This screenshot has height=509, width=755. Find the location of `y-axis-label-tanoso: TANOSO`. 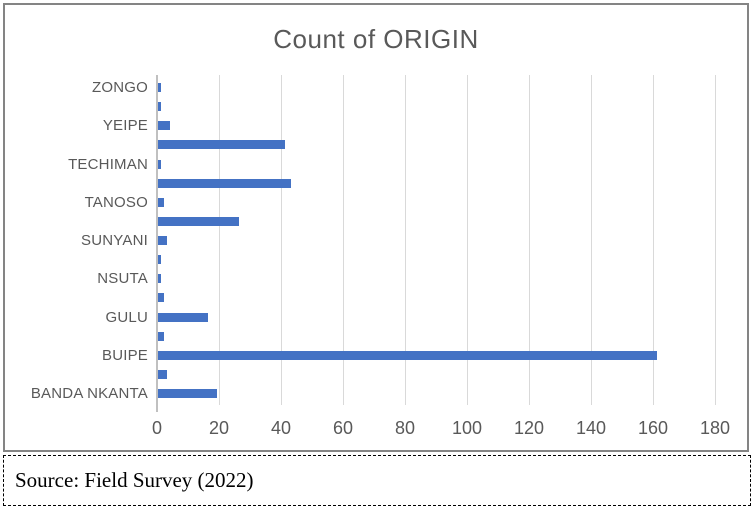

y-axis-label-tanoso: TANOSO is located at coordinates (116, 202).